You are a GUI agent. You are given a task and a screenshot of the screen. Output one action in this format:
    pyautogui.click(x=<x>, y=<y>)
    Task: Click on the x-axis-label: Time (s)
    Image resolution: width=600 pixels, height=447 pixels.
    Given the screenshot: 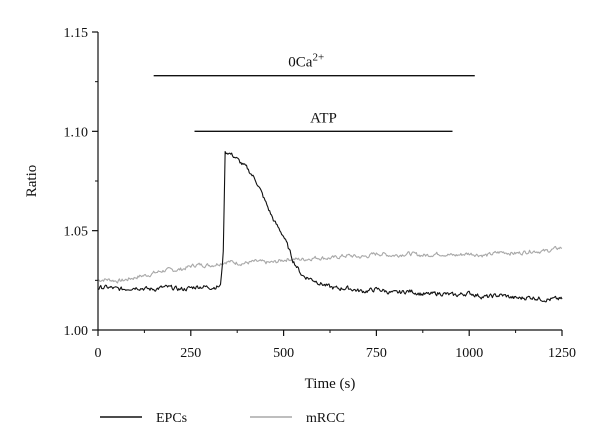 What is the action you would take?
    pyautogui.click(x=330, y=384)
    